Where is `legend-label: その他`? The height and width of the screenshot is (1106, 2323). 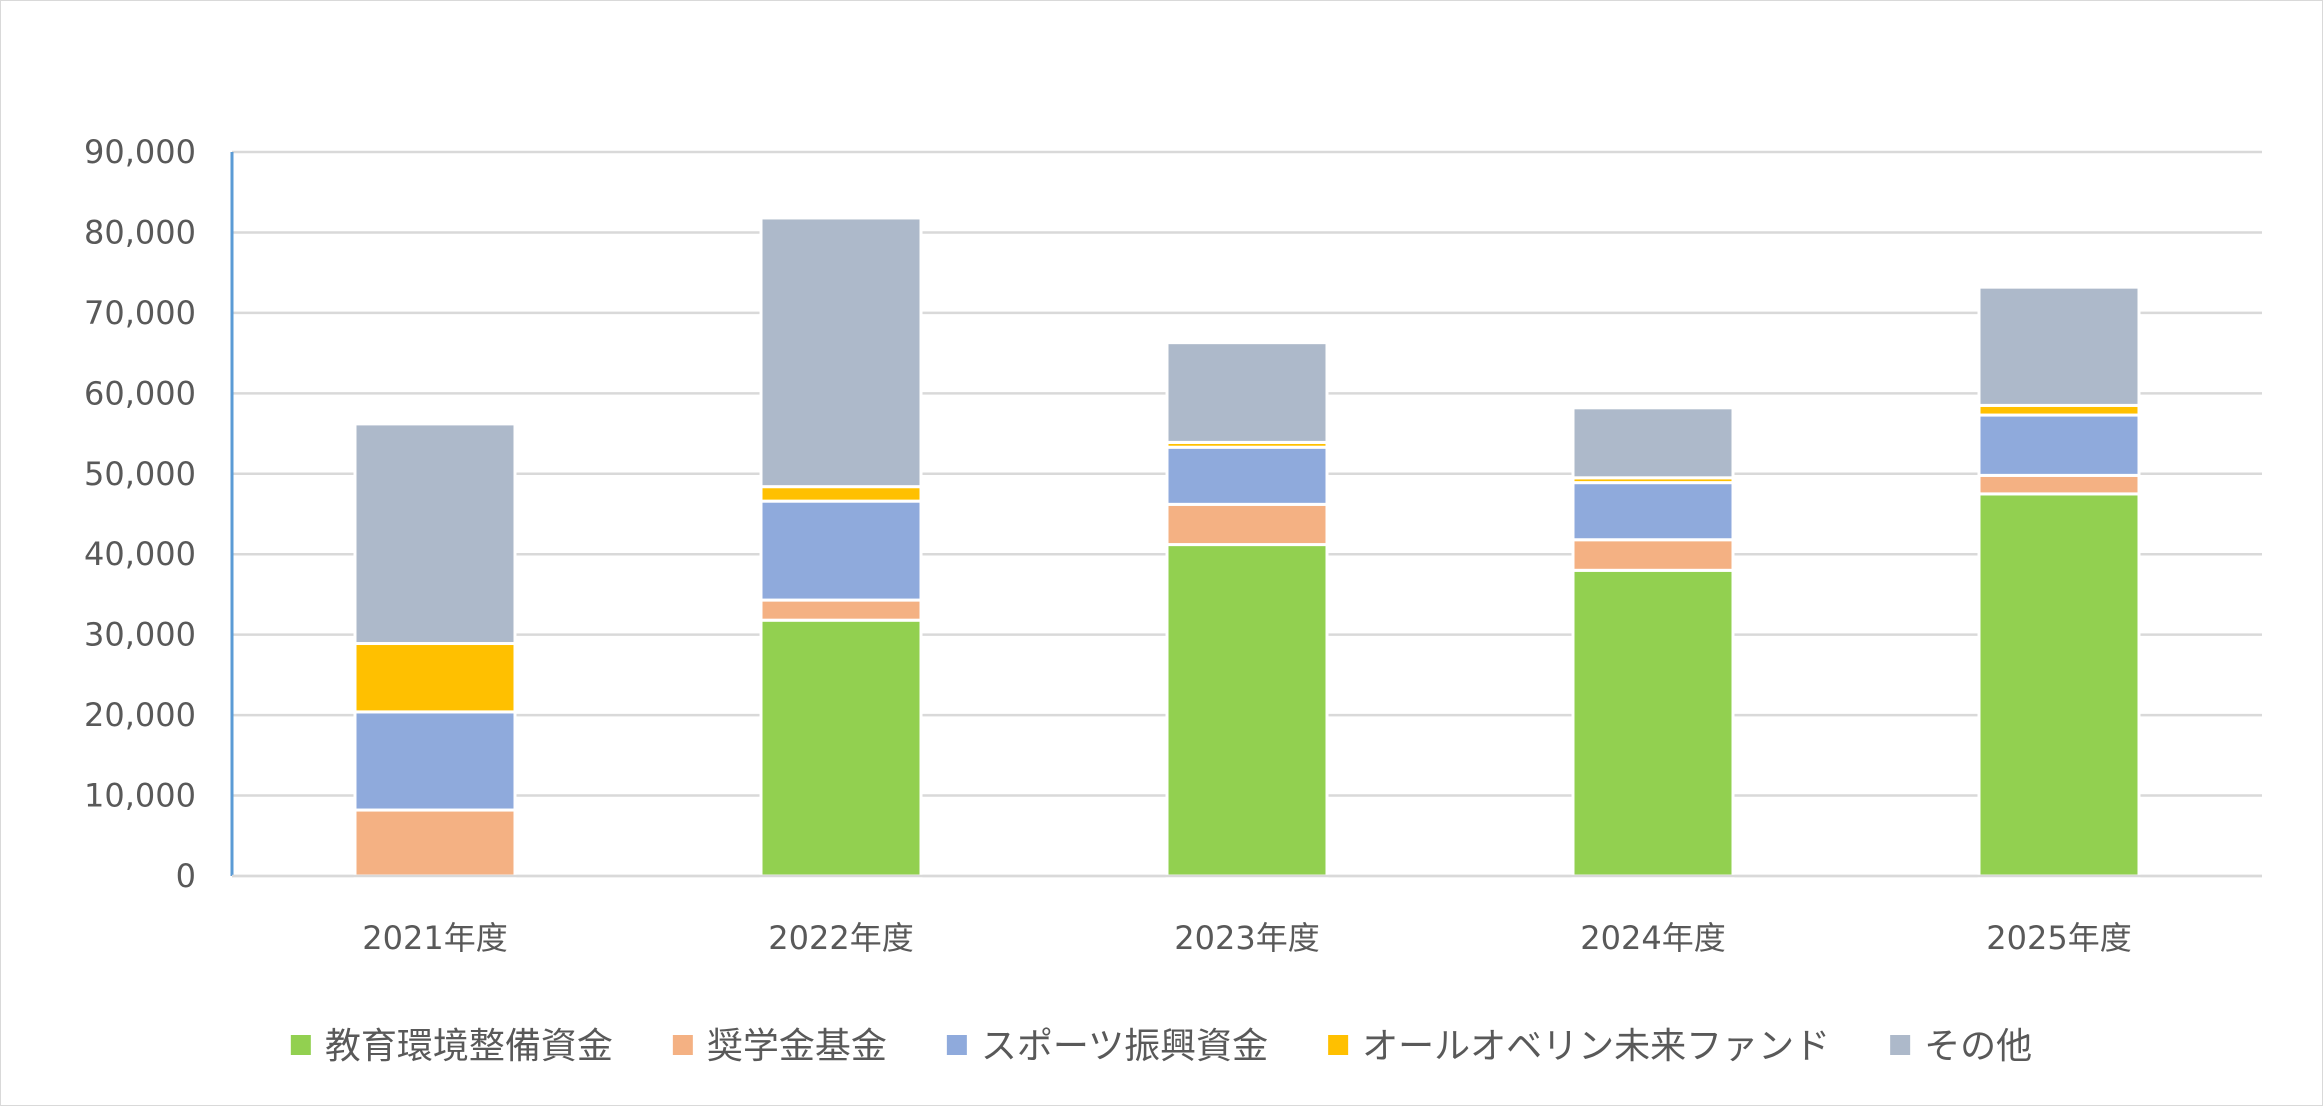
legend-label: その他 is located at coordinates (1978, 1046).